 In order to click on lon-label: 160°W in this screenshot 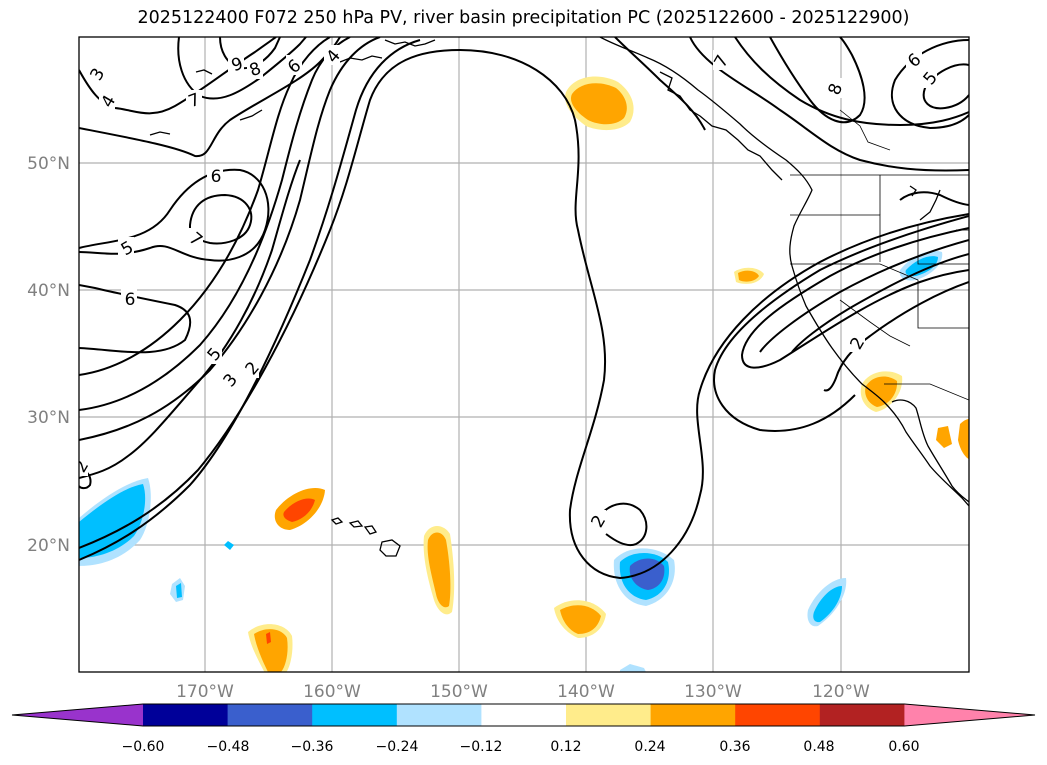, I will do `click(332, 692)`.